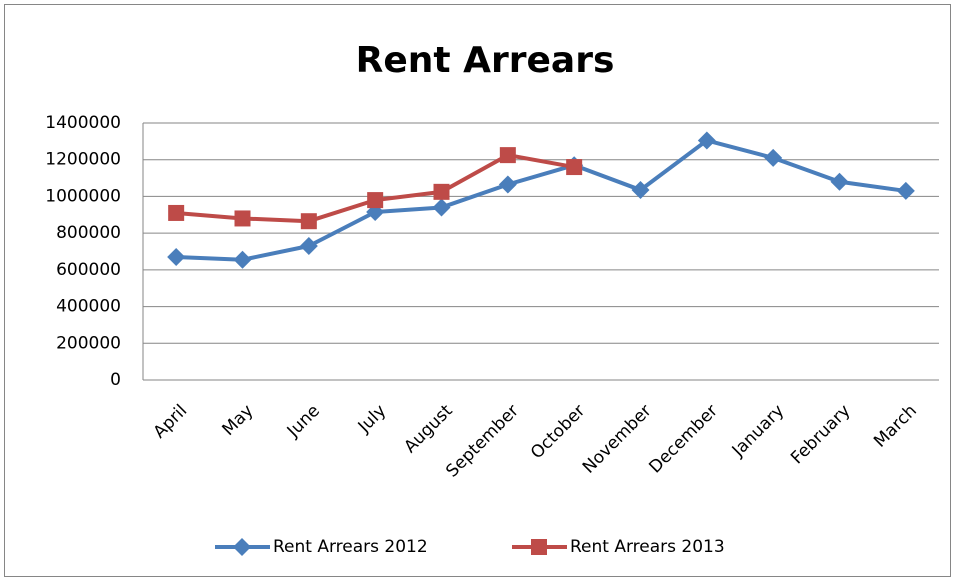  Describe the element at coordinates (88, 343) in the screenshot. I see `y-tick-label: 200000` at that location.